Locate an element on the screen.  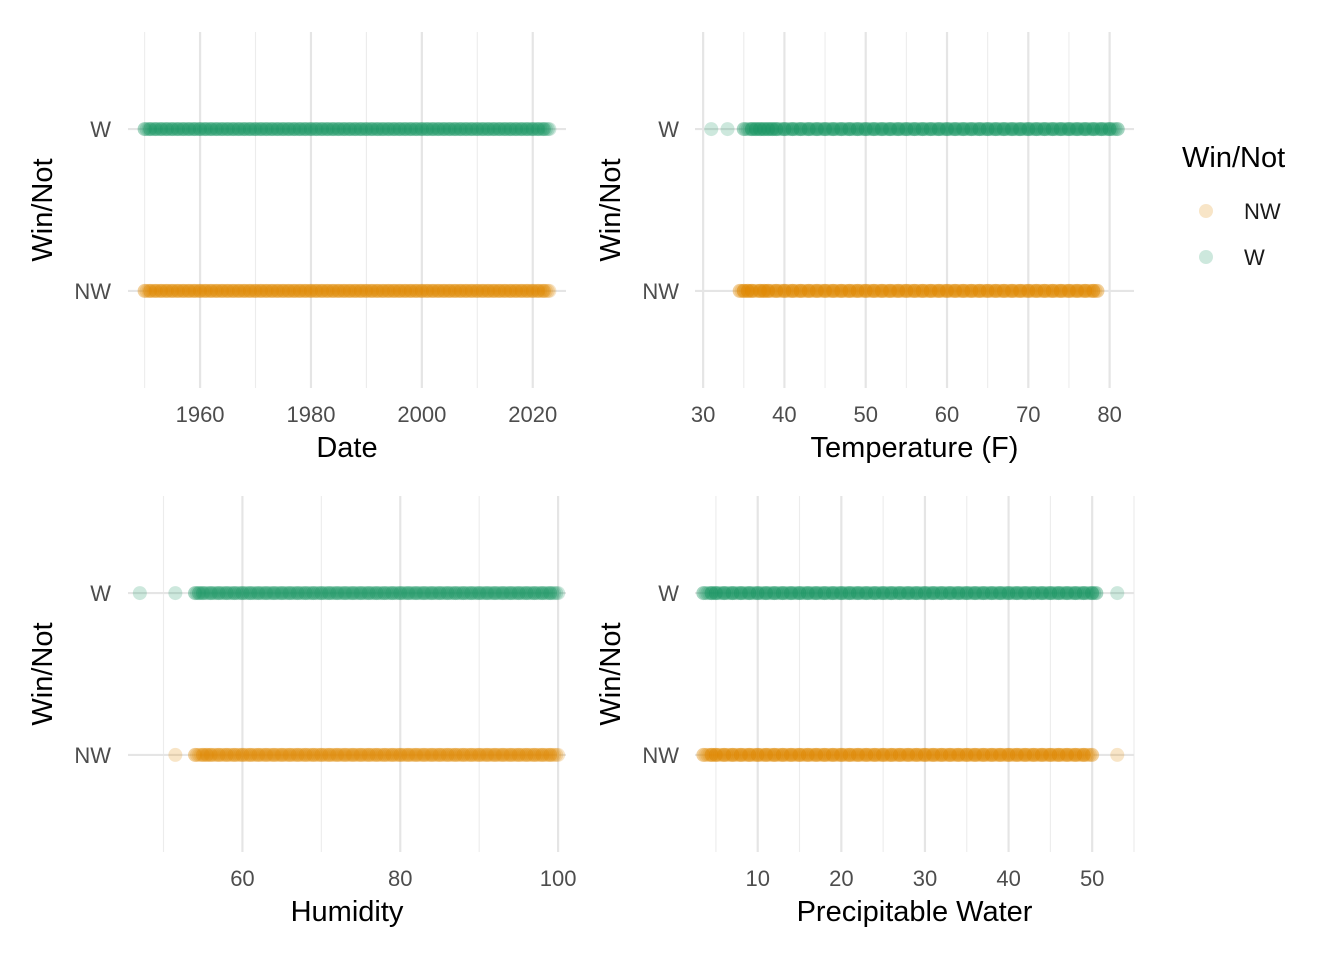
x-tick-label: 100 is located at coordinates (558, 878).